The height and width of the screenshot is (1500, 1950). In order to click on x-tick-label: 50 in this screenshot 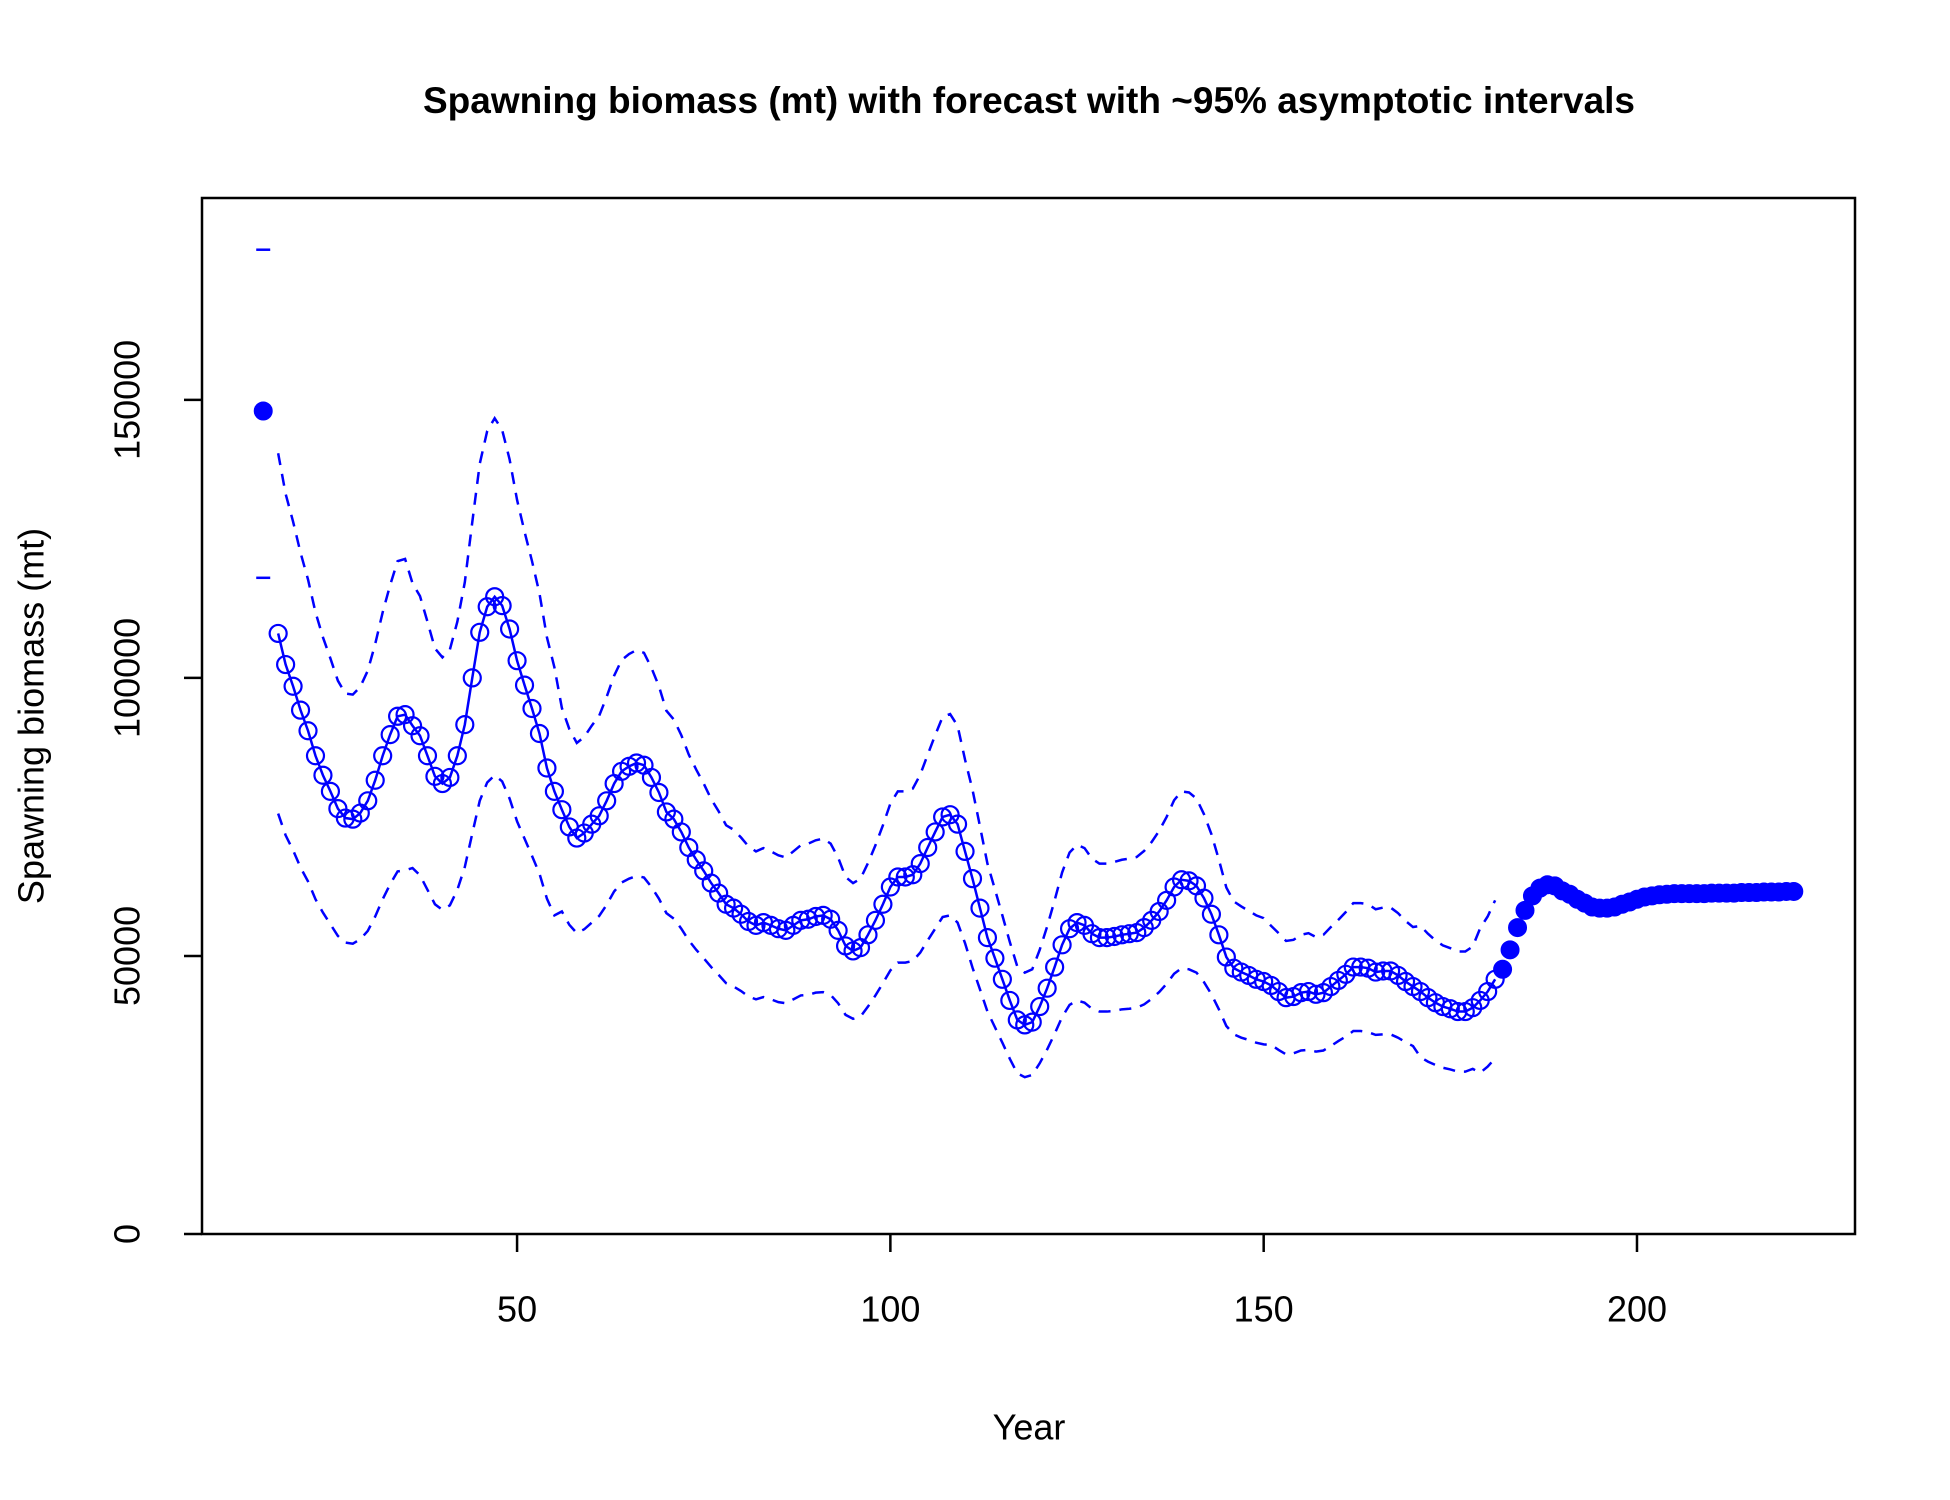, I will do `click(517, 1309)`.